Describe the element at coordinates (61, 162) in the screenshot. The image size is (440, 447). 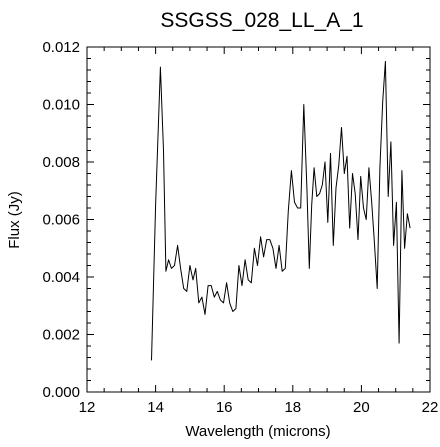
I see `y-tick-label: 0.008` at that location.